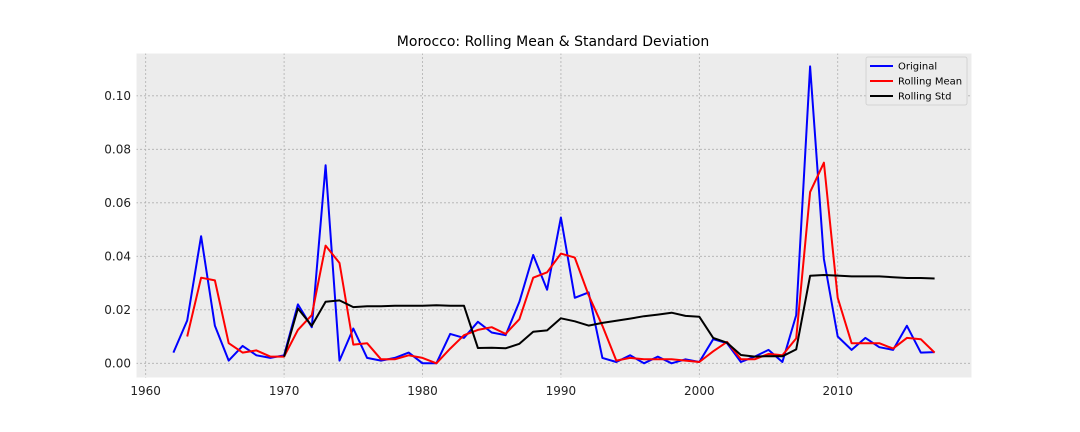  I want to click on legend-label-original: Original, so click(917, 67).